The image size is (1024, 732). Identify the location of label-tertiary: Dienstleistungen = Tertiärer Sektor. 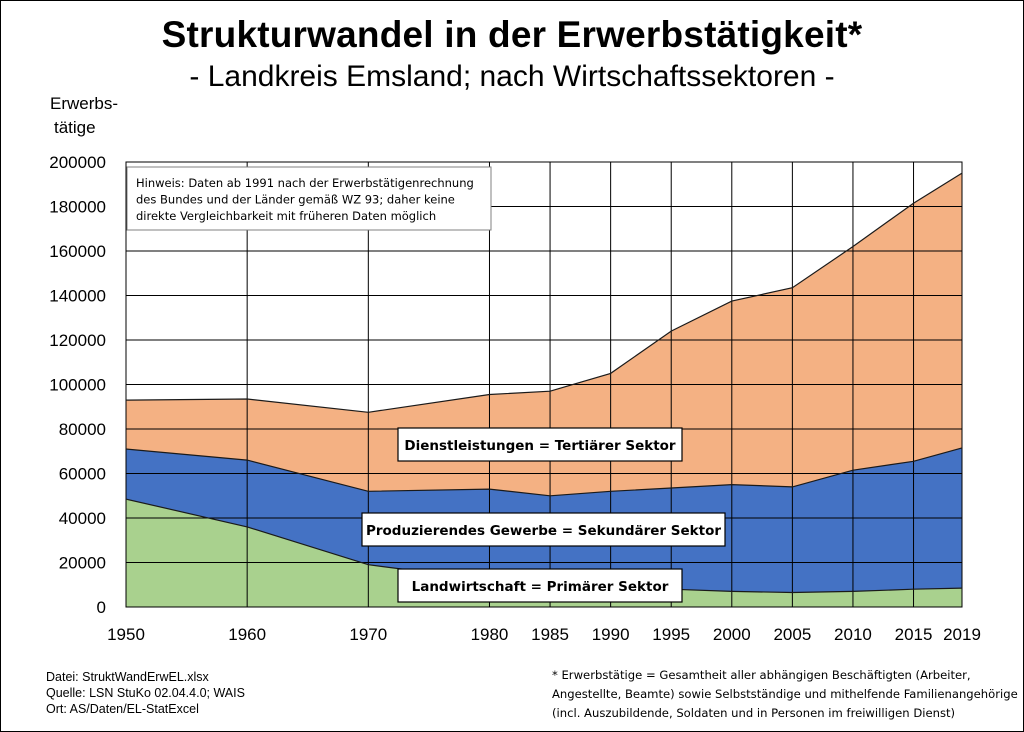
(540, 446).